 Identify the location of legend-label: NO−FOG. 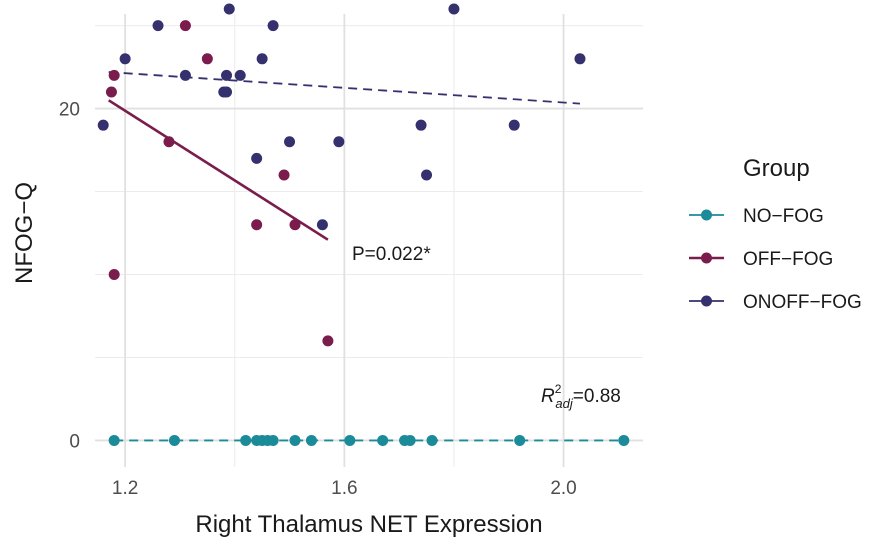
(783, 216).